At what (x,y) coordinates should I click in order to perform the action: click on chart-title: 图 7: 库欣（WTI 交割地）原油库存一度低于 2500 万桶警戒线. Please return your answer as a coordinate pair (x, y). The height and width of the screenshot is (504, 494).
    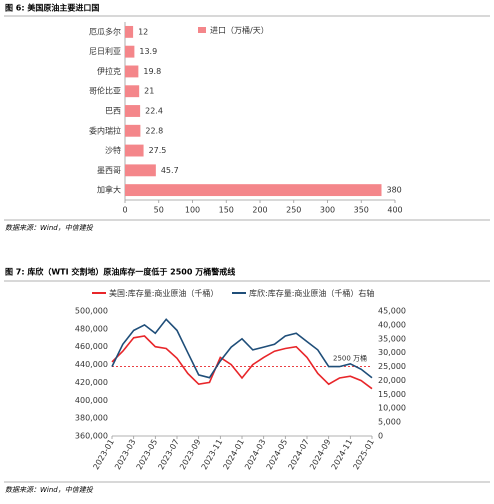
    Looking at the image, I should click on (120, 272).